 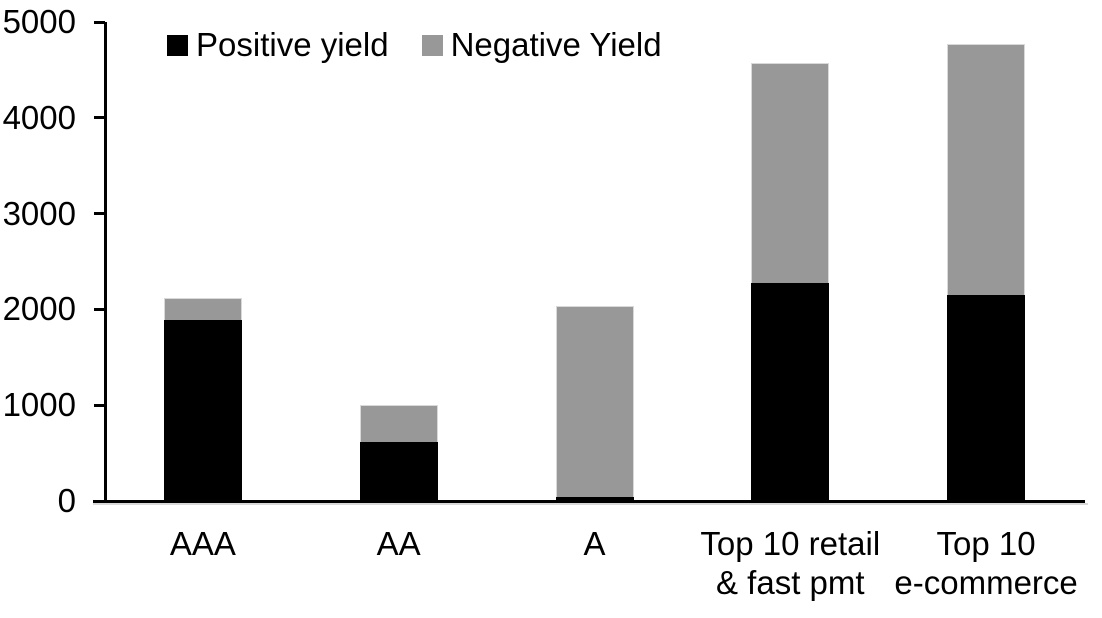 I want to click on legend: Positive yield Negative Yield, so click(x=414, y=45).